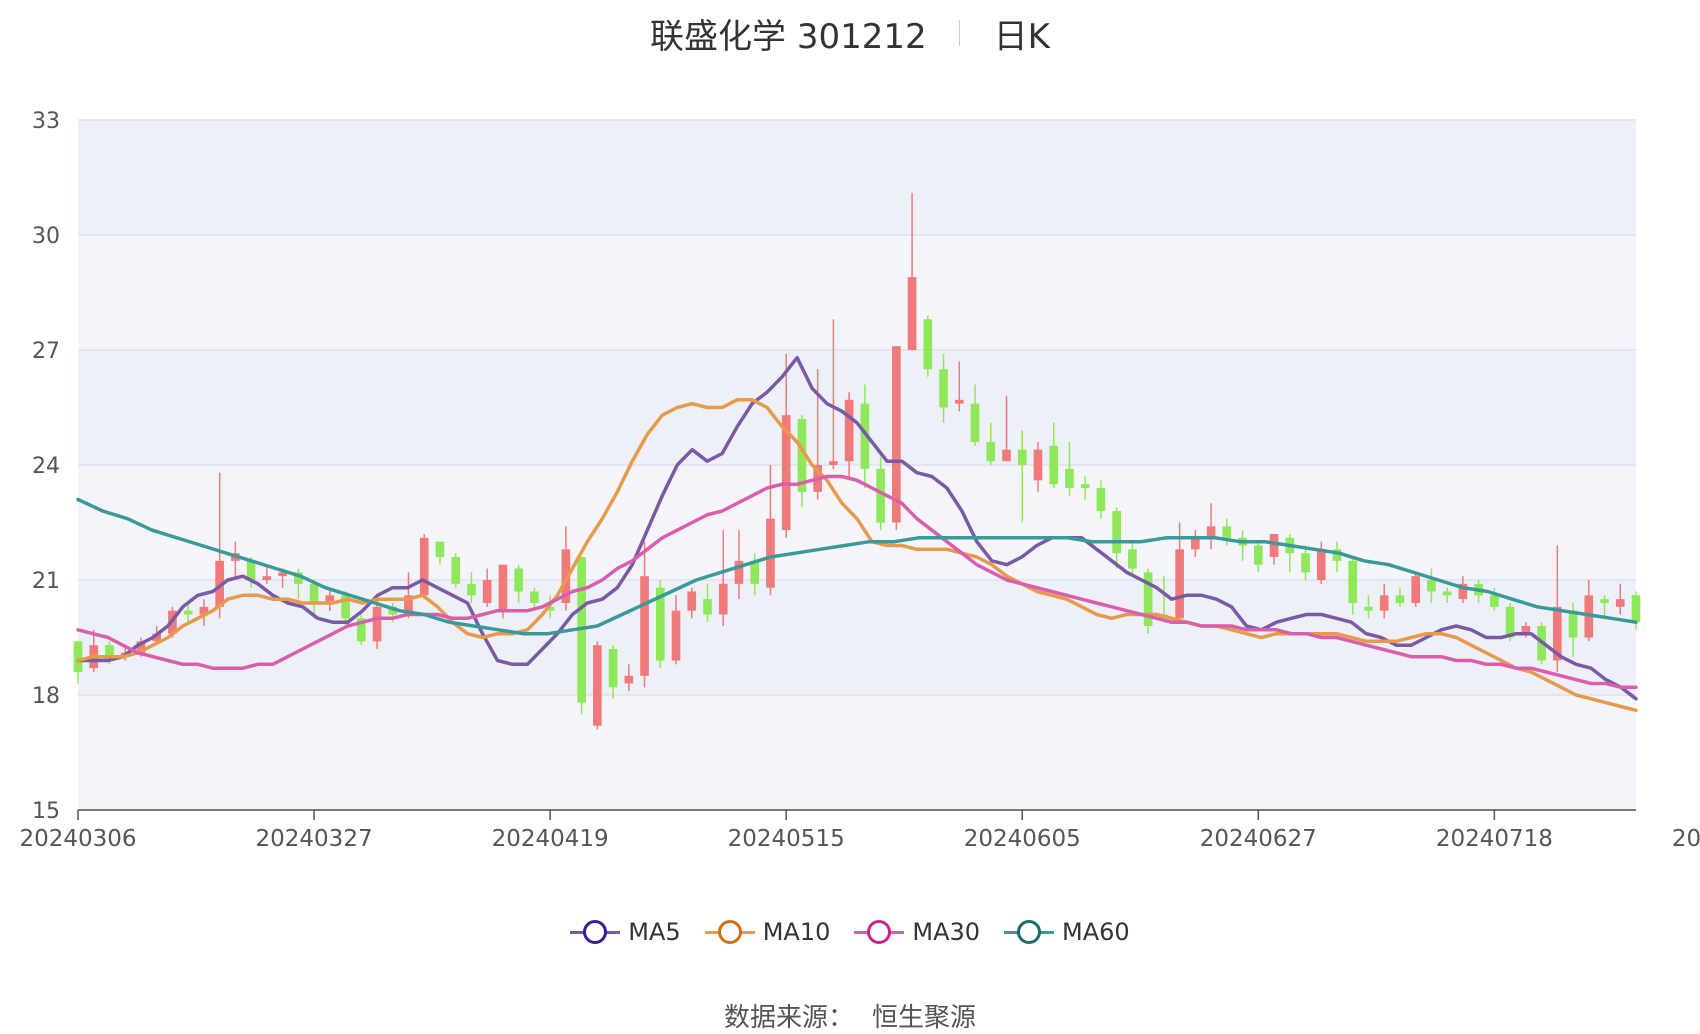  What do you see at coordinates (46, 351) in the screenshot?
I see `y-tick-label: 27` at bounding box center [46, 351].